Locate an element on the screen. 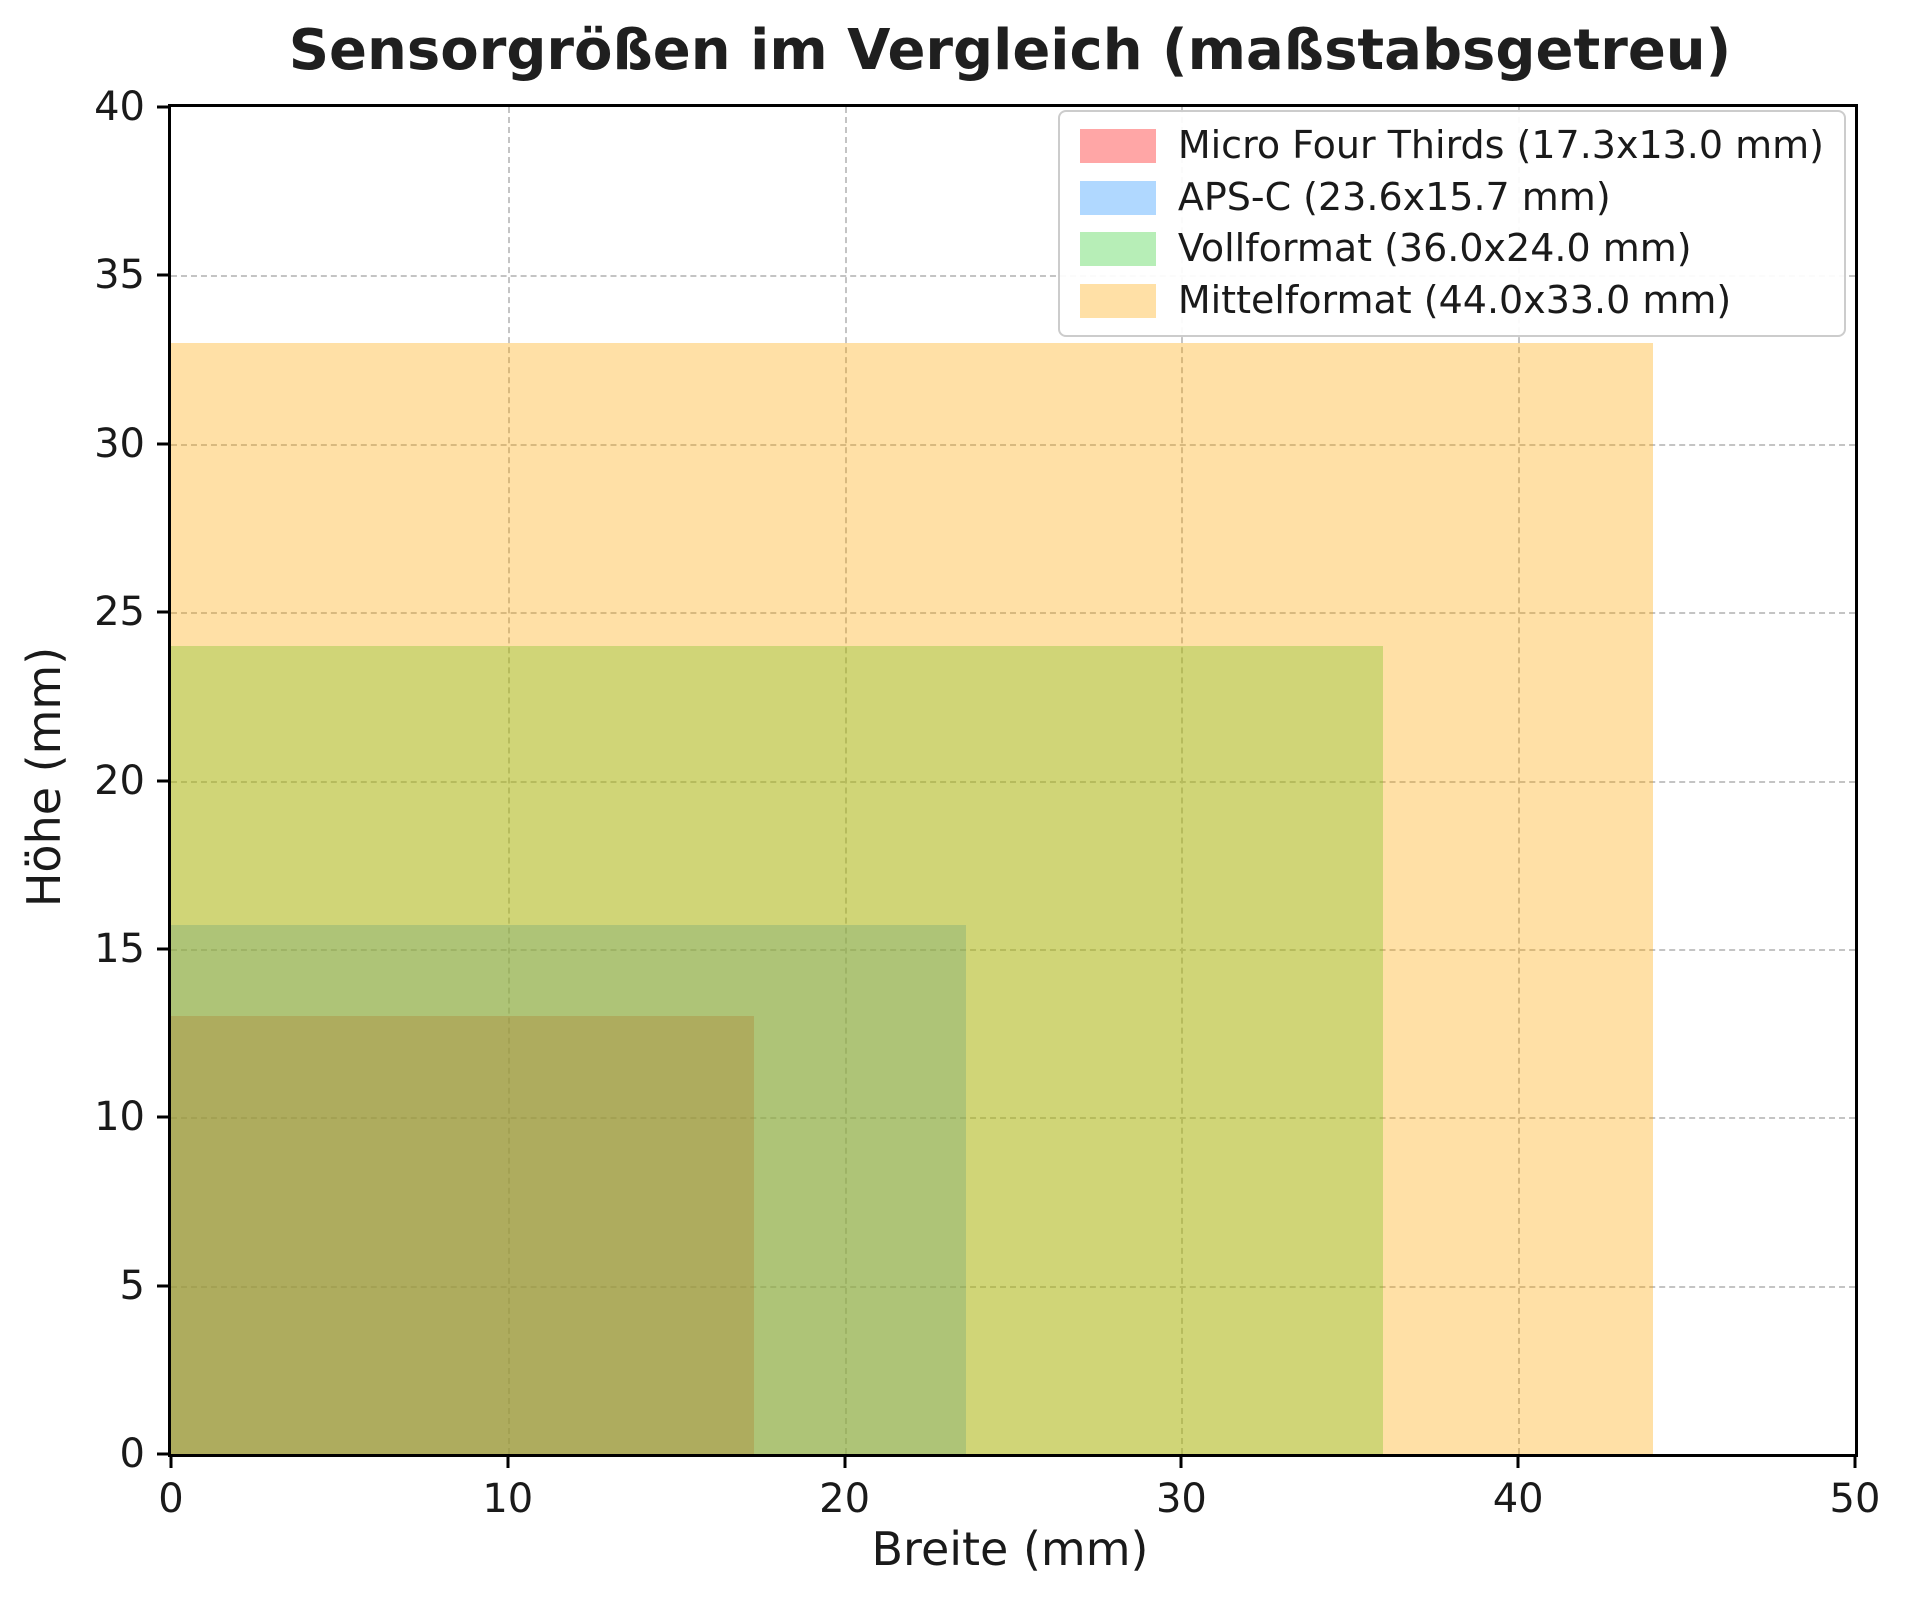  x-axis-label: Breite (mm) is located at coordinates (1010, 1549).